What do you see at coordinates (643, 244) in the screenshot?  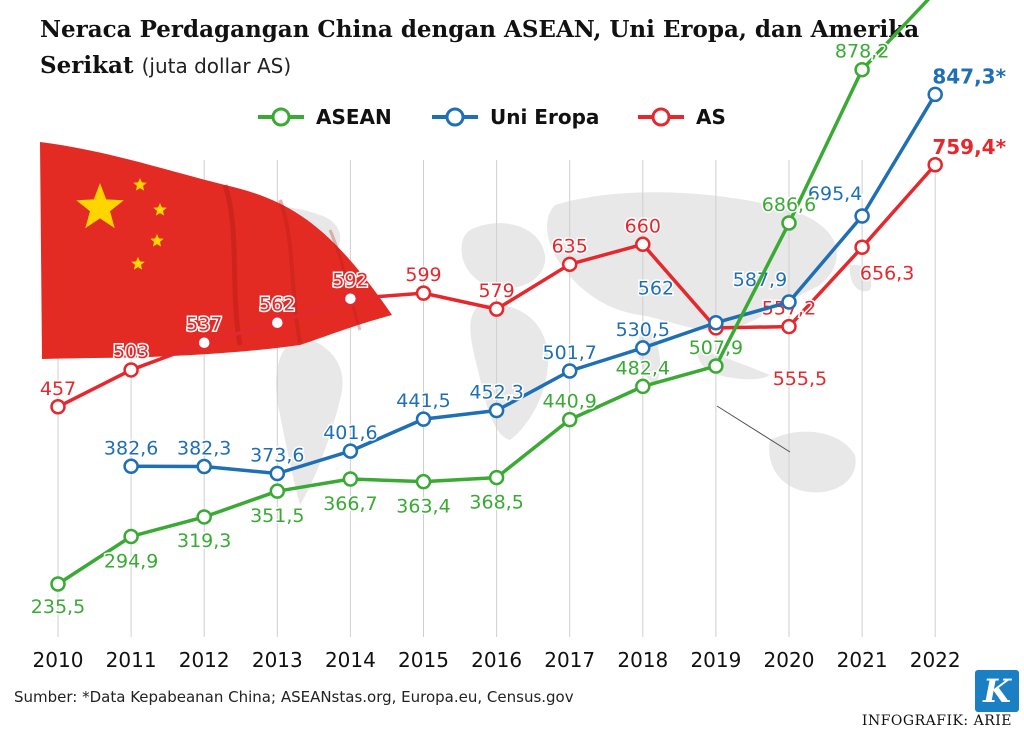 I see `point-us-2018` at bounding box center [643, 244].